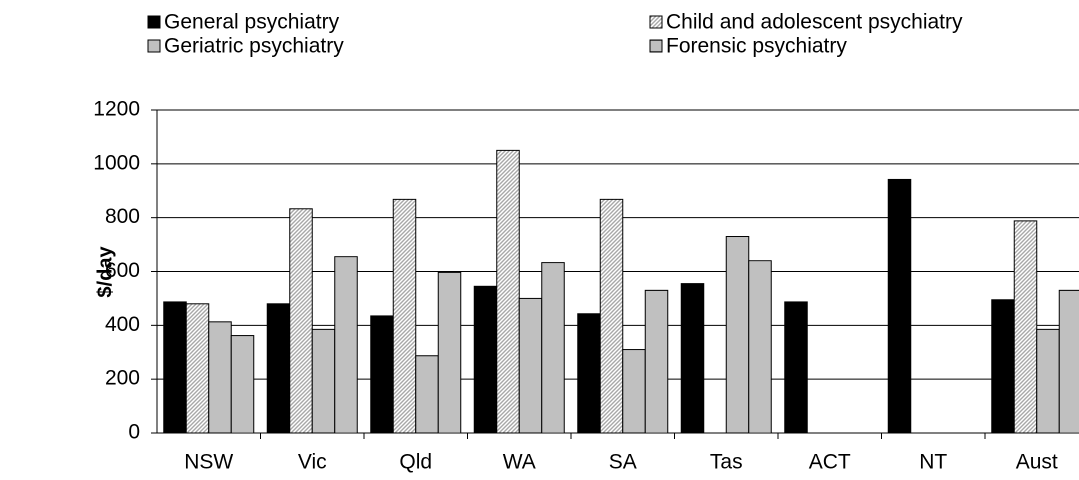 The height and width of the screenshot is (480, 1079). What do you see at coordinates (830, 462) in the screenshot?
I see `x-tick-label: ACT` at bounding box center [830, 462].